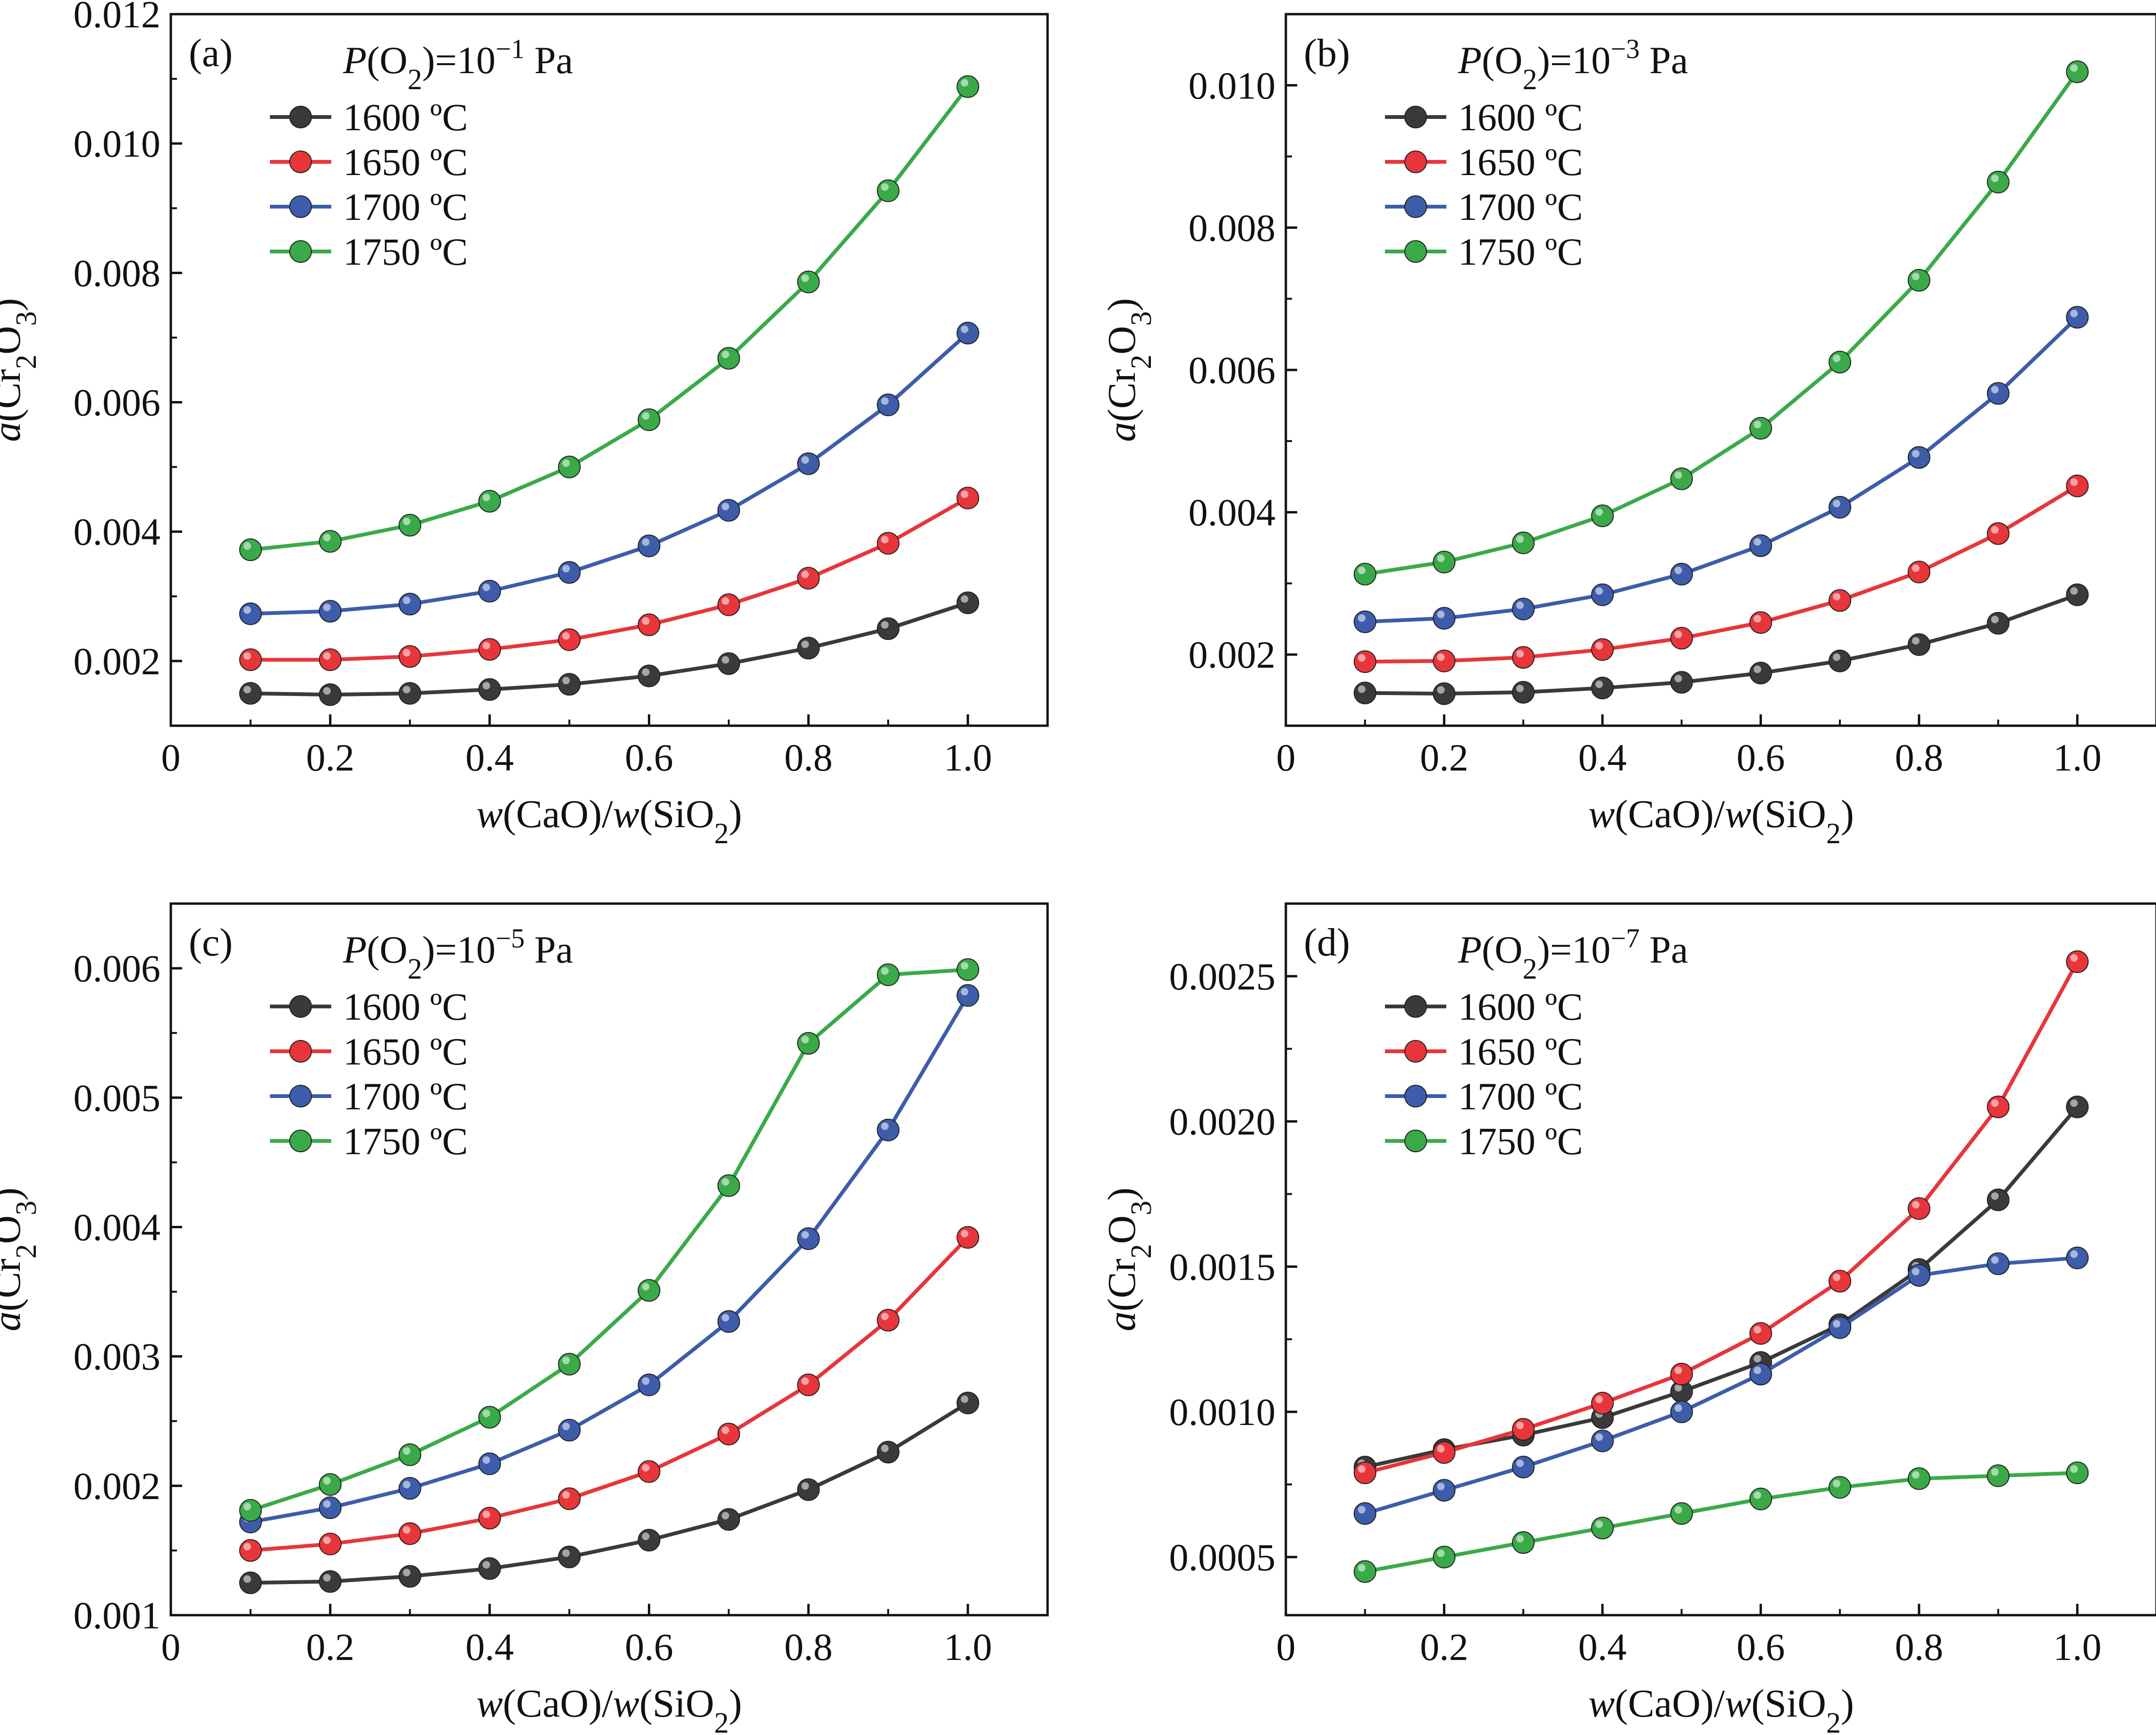  I want to click on x-axis-title: w(CaO)/w(SiO2), so click(609, 821).